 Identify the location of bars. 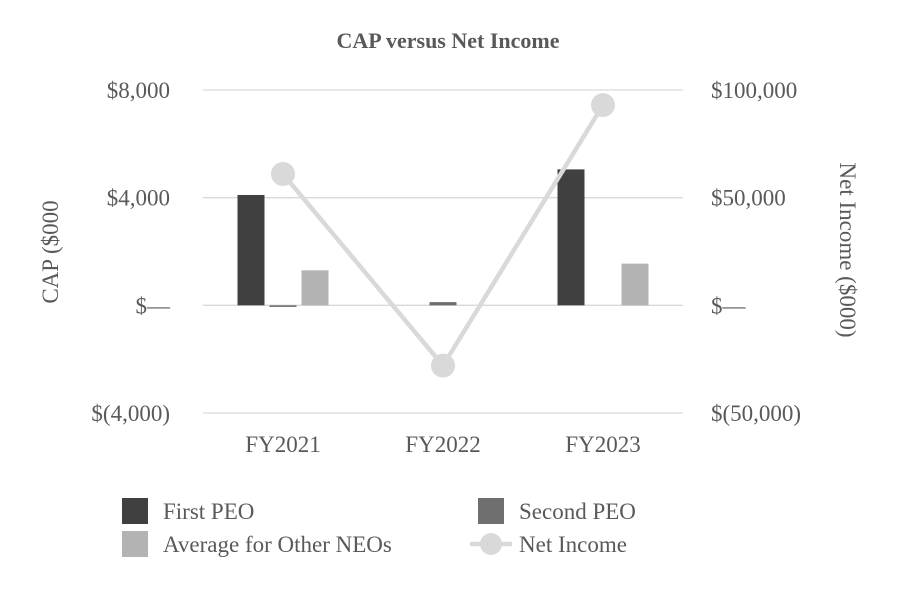
(443, 238).